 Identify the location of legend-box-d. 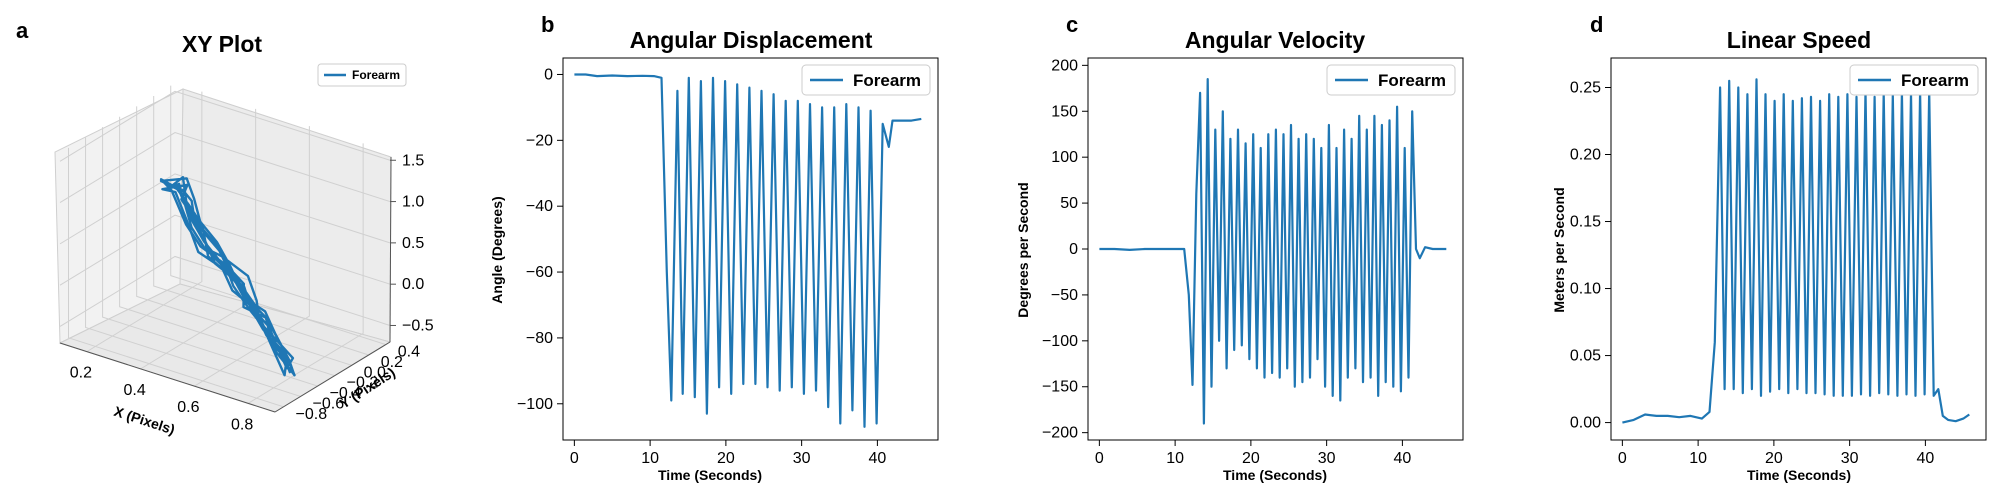
(1914, 80).